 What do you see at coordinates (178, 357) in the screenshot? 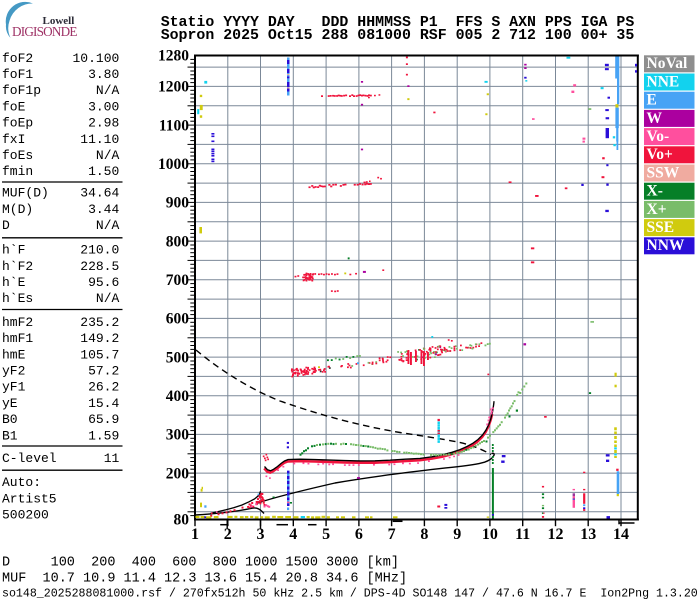
I see `svg-text: 500` at bounding box center [178, 357].